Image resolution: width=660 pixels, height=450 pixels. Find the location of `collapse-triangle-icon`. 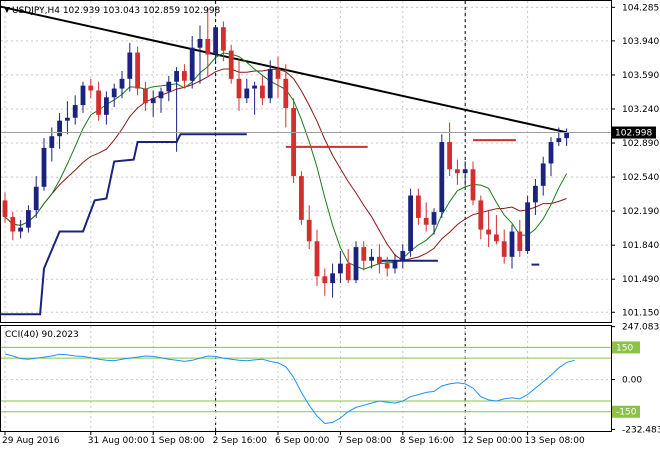

collapse-triangle-icon is located at coordinates (7, 10).